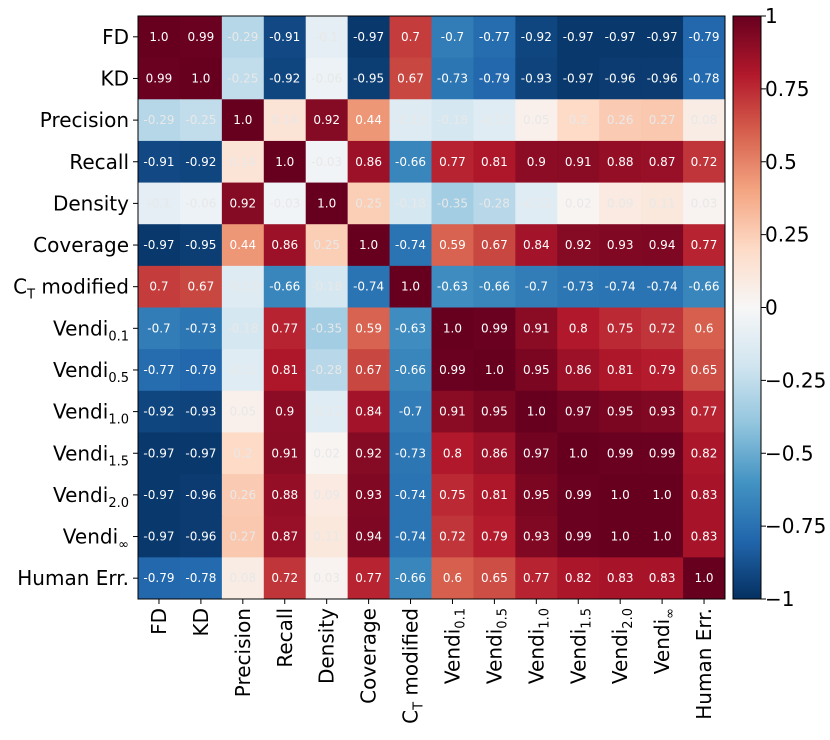 This screenshot has height=740, width=830. I want to click on cell-value-label: -0.63, so click(410, 328).